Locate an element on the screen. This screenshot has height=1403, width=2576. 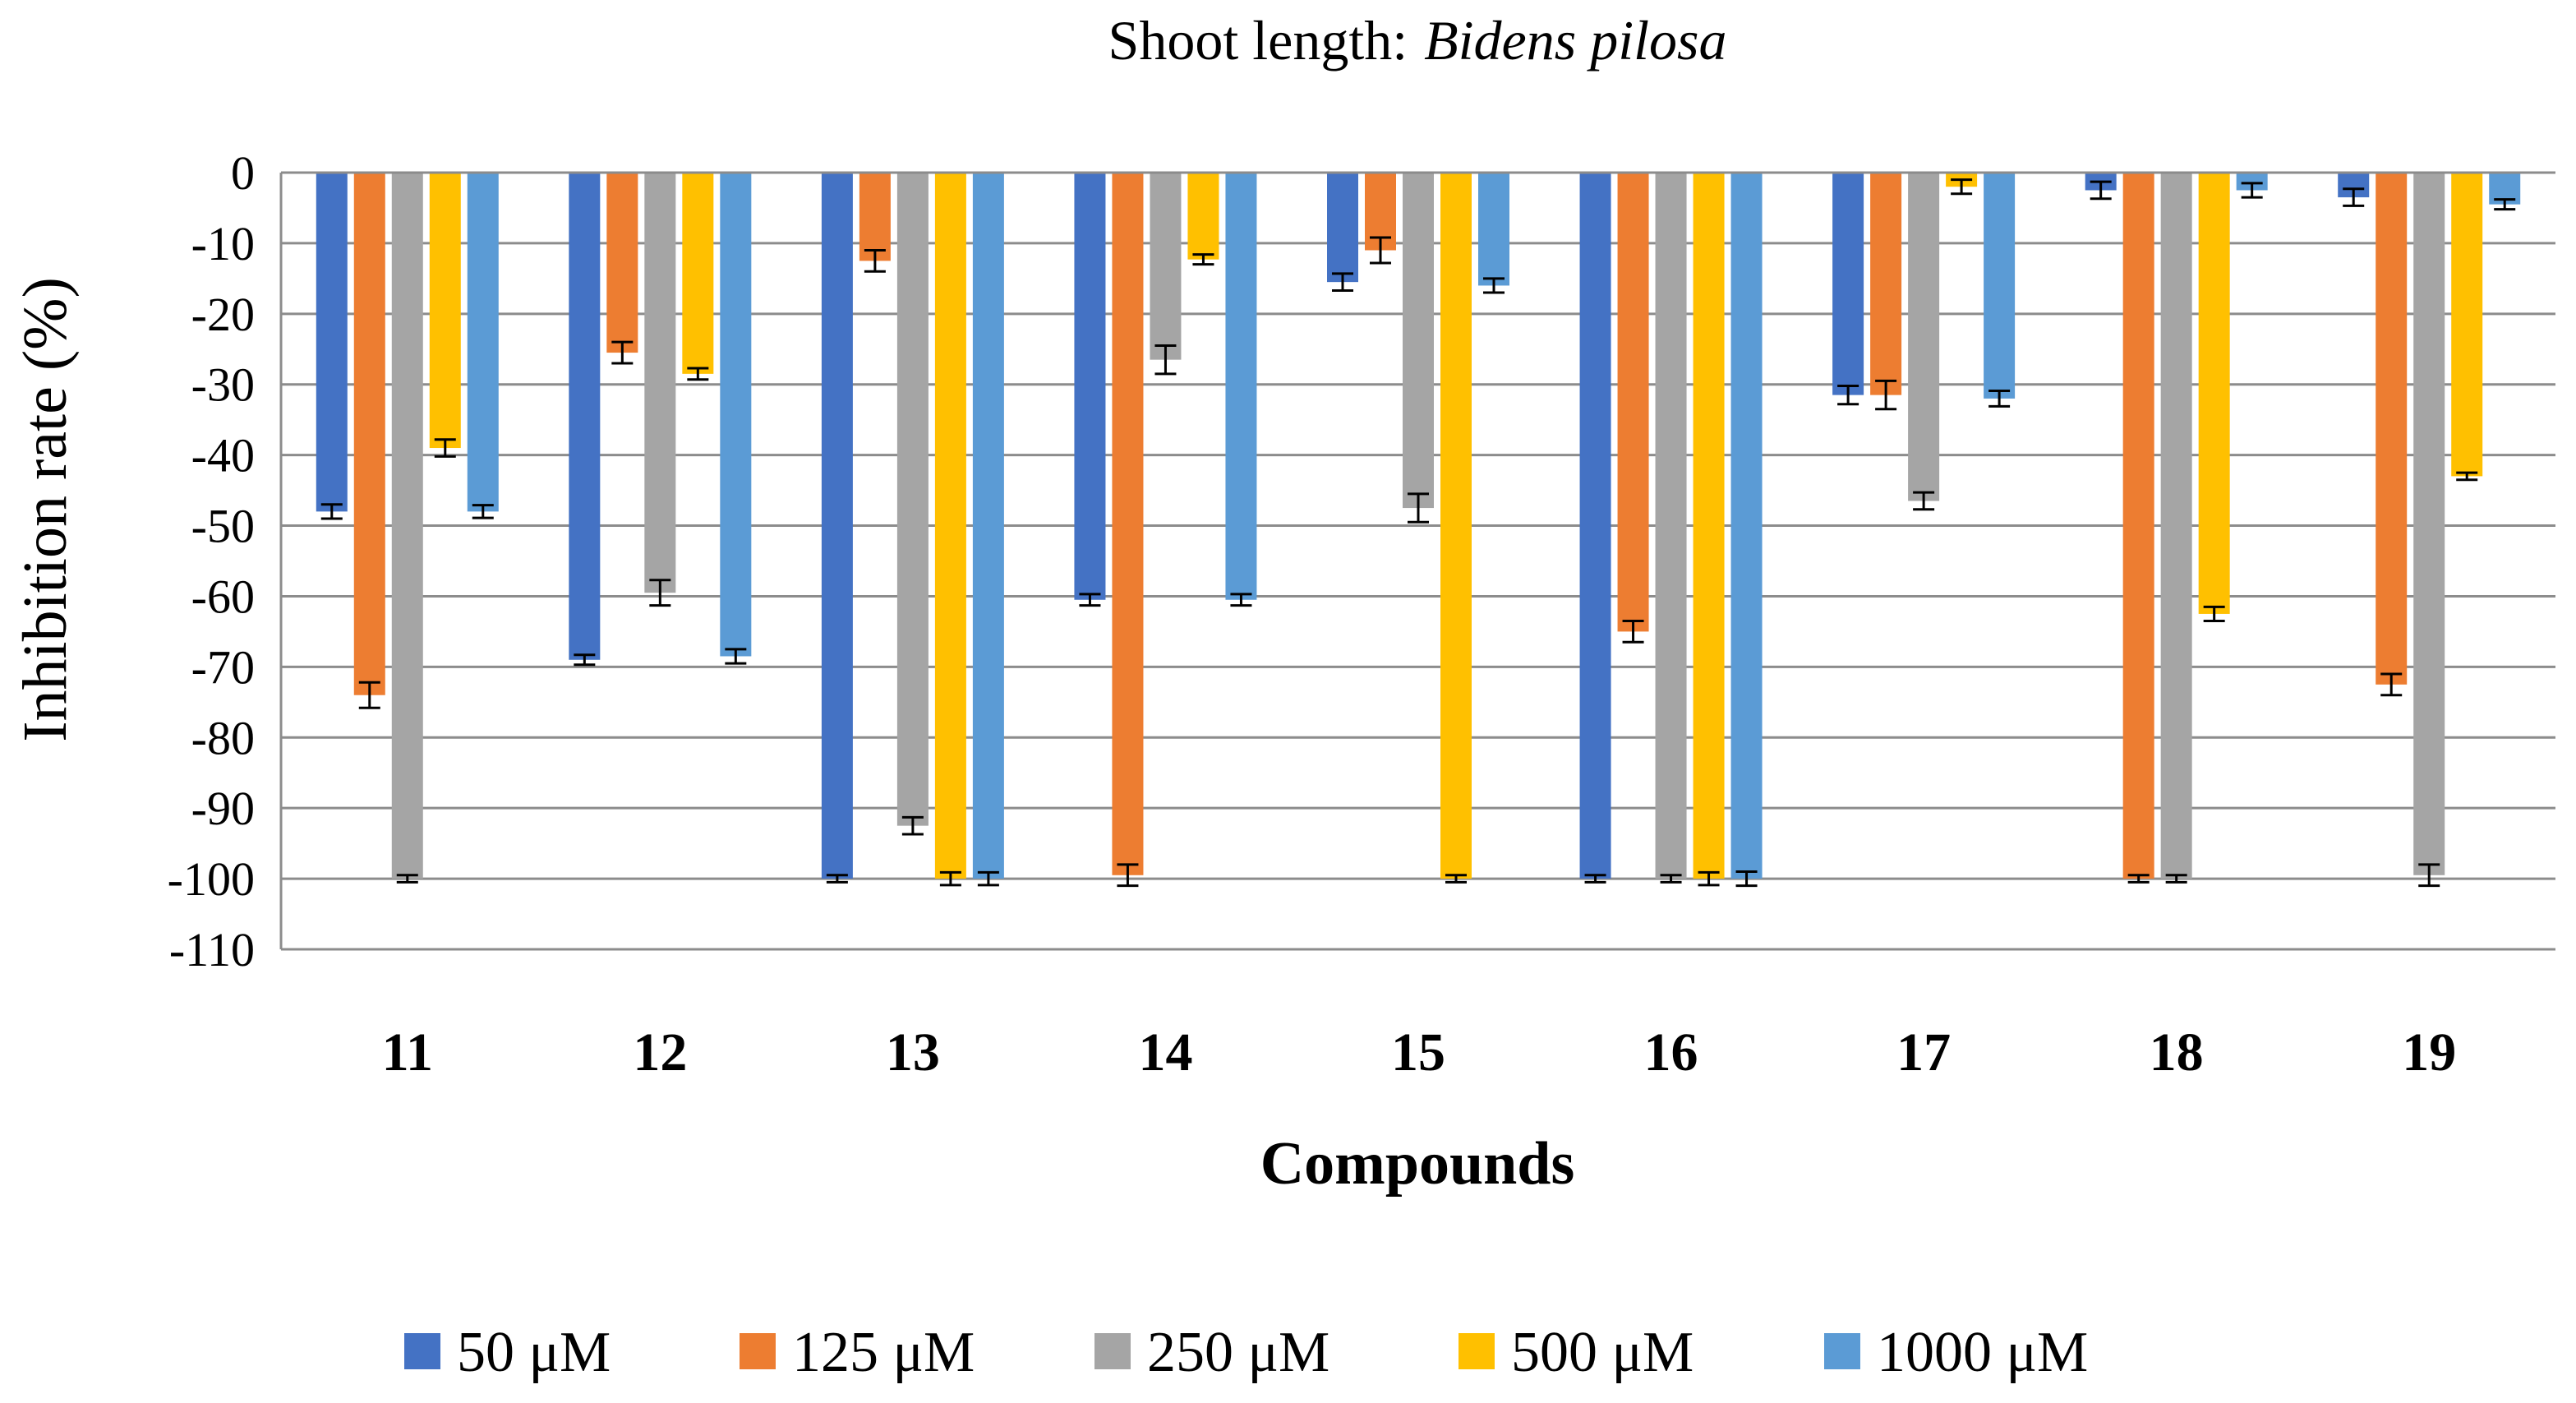
y-tick-label: -100 is located at coordinates (211, 879).